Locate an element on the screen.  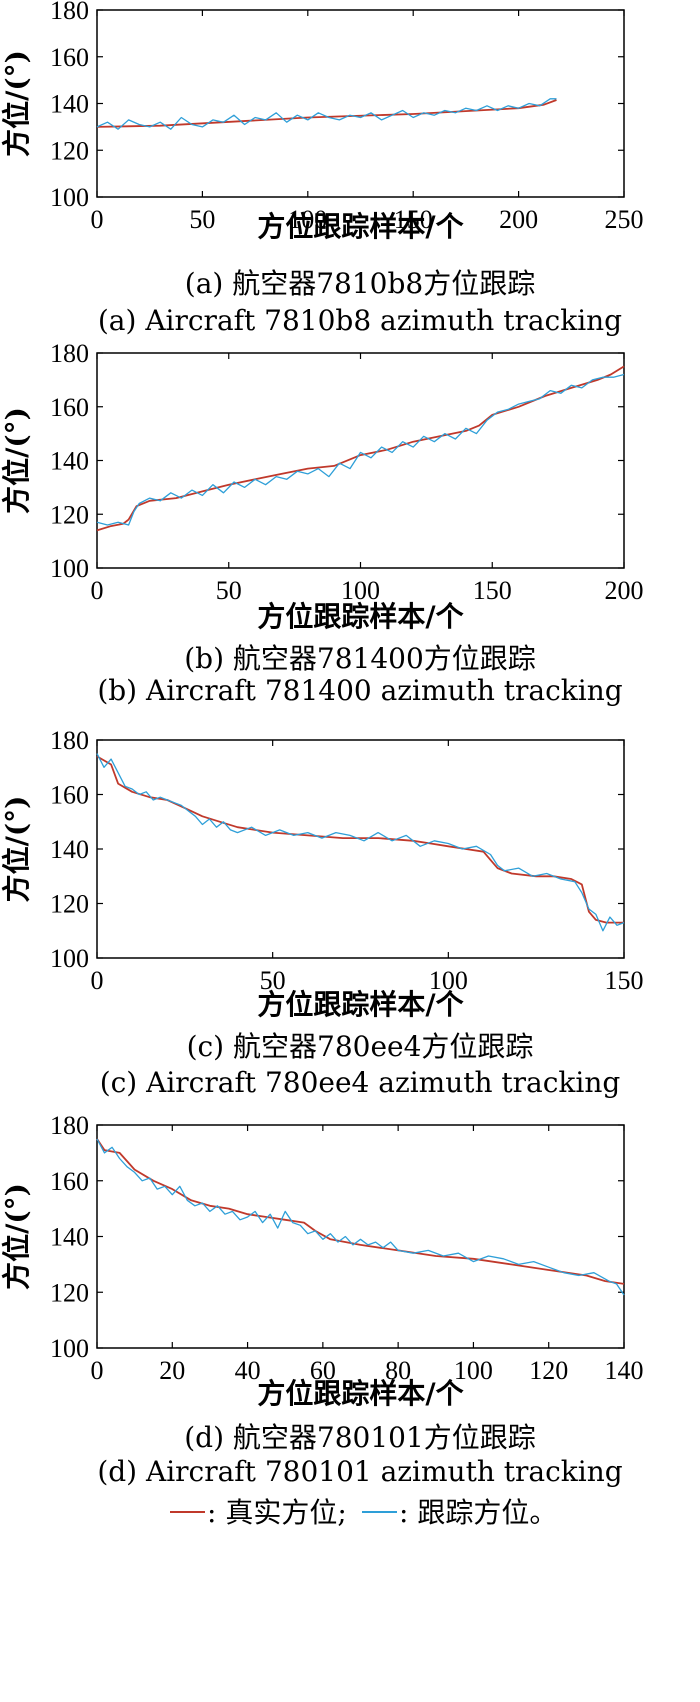
caption-english: (a) Aircraft 7810b8 azimuth tracking is located at coordinates (360, 320).